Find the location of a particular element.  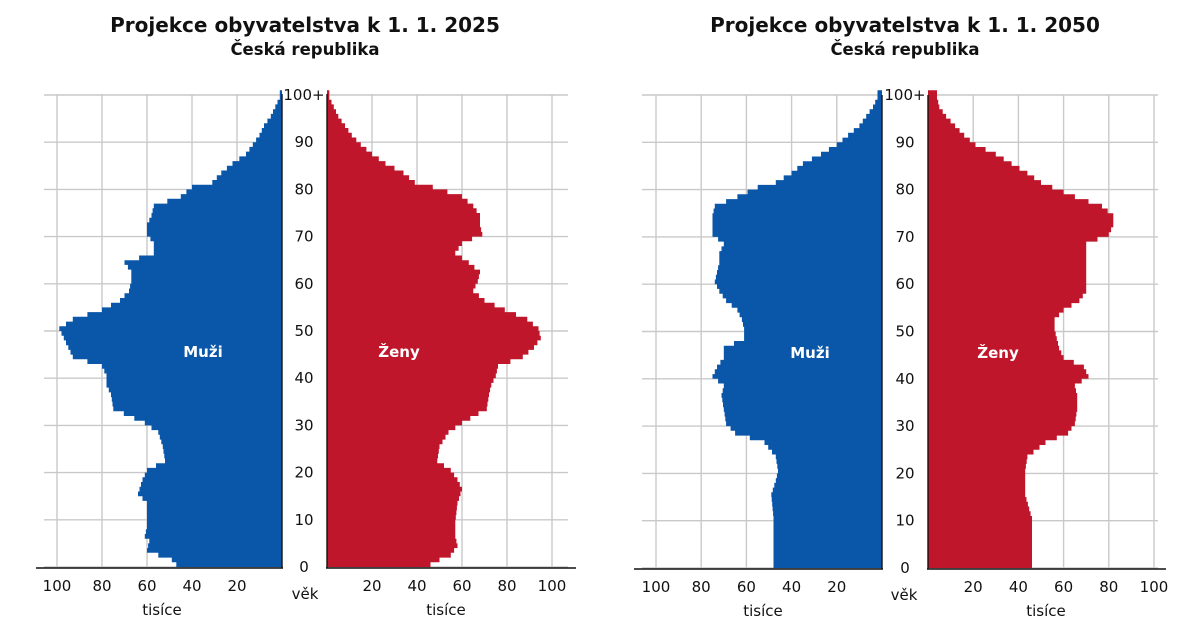

chart-title: Projekce obyvatelstva k 1. 1. 2025 is located at coordinates (305, 25).